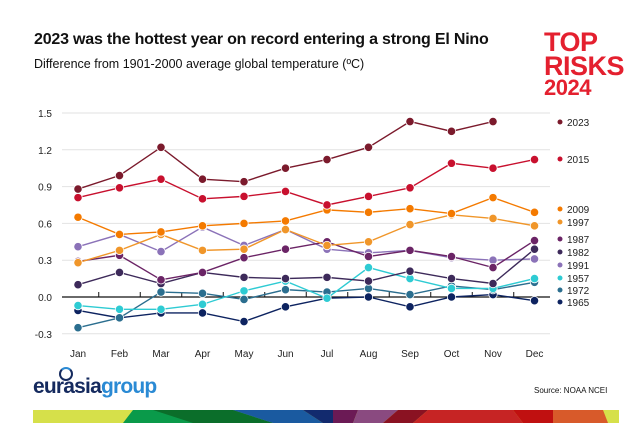  I want to click on logo-text: eurasia, so click(67, 386).